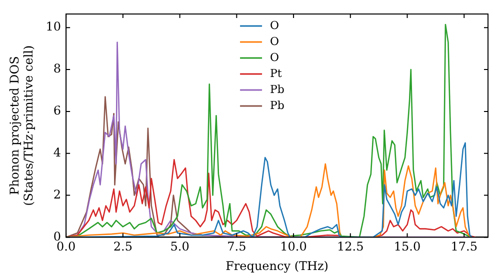 Image resolution: width=500 pixels, height=280 pixels. What do you see at coordinates (57, 194) in the screenshot?
I see `y-tick-label: 2` at bounding box center [57, 194].